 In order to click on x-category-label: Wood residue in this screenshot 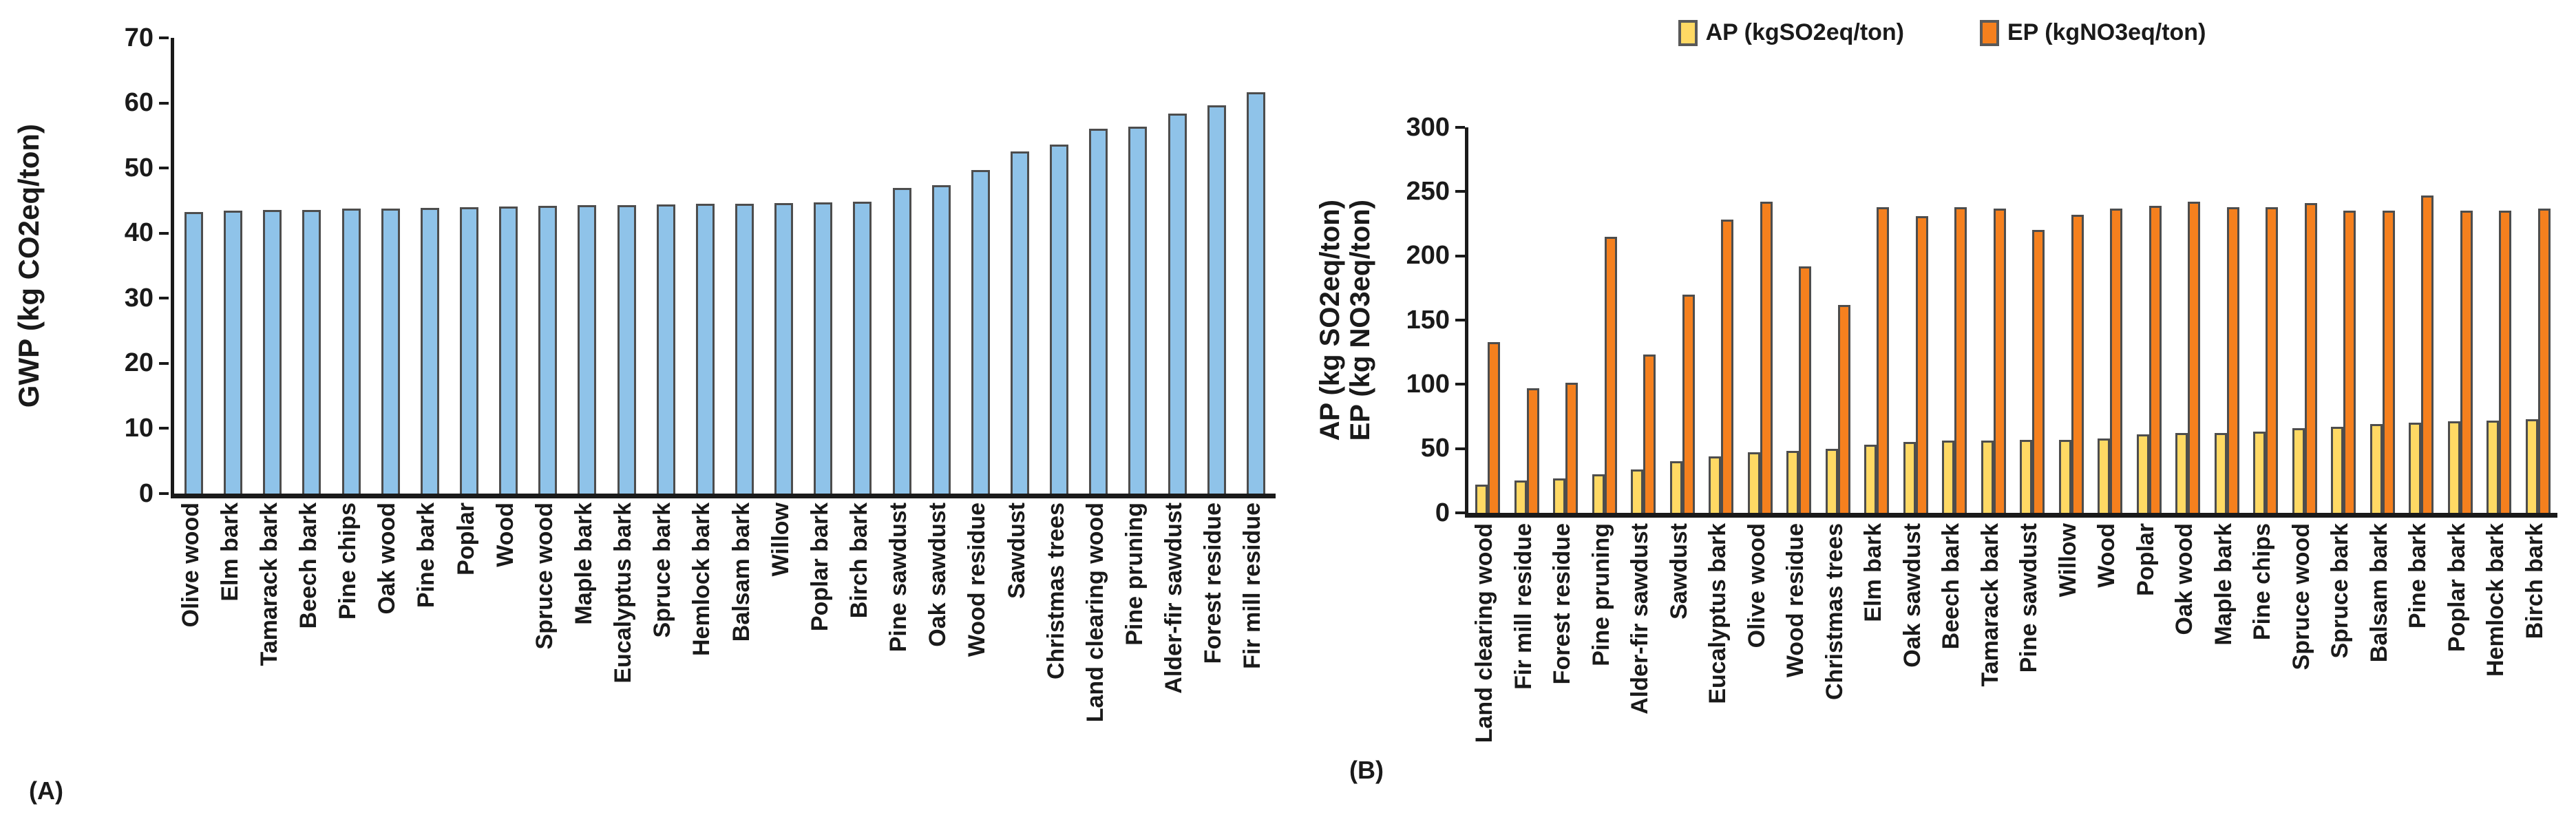, I will do `click(1796, 600)`.